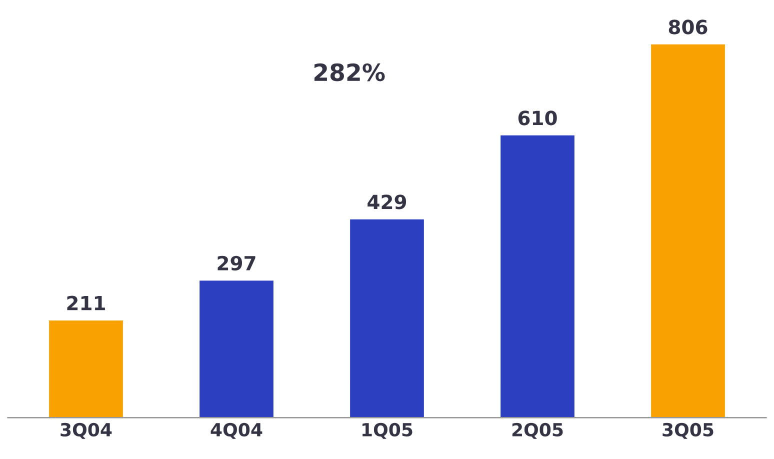  Describe the element at coordinates (86, 430) in the screenshot. I see `x-tick-label: 3Q04` at that location.